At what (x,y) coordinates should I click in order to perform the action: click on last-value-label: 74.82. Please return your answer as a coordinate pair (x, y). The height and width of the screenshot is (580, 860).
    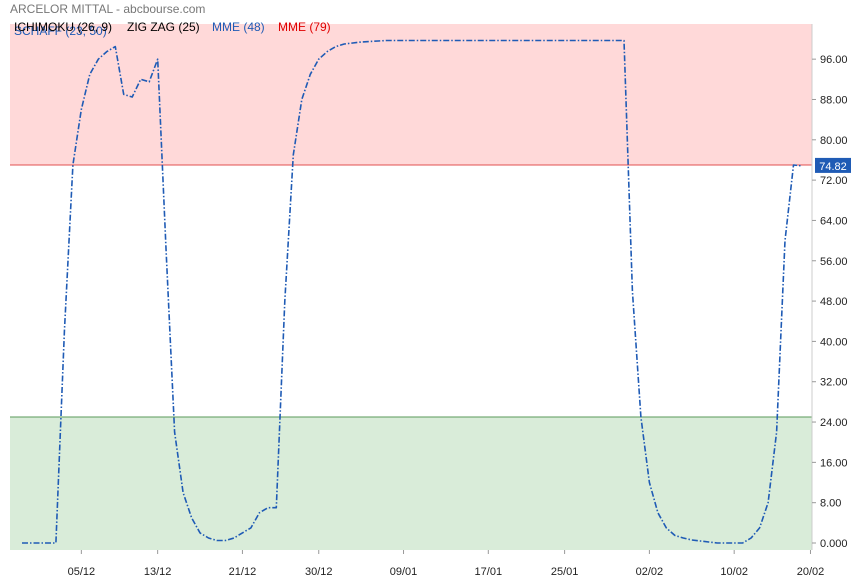
    Looking at the image, I should click on (833, 167).